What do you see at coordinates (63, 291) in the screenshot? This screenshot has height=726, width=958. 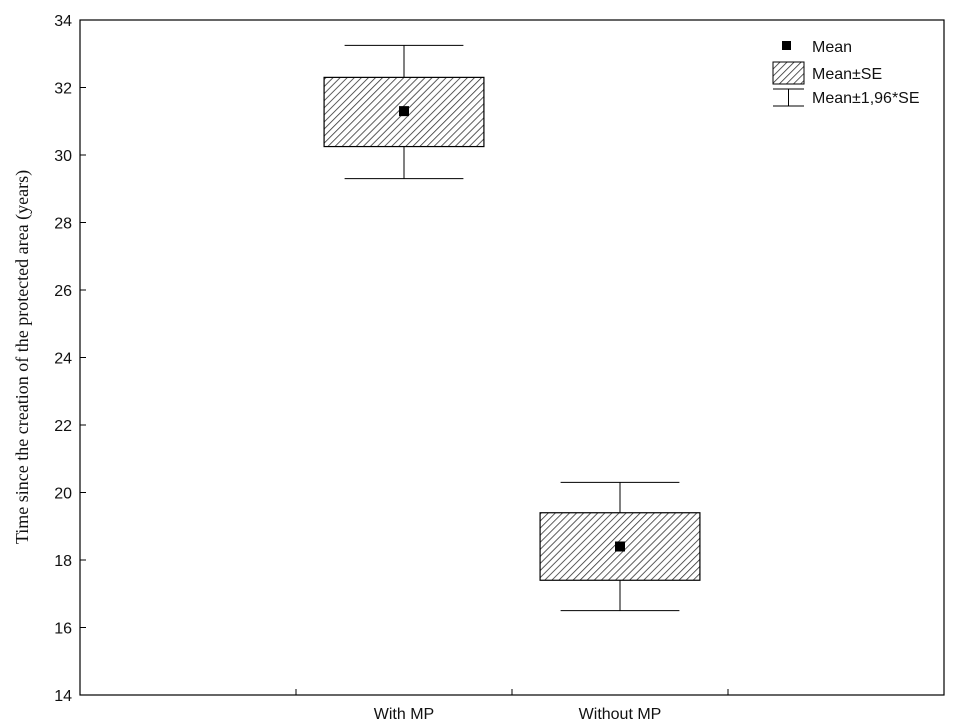 I see `y-tick-label: 26` at bounding box center [63, 291].